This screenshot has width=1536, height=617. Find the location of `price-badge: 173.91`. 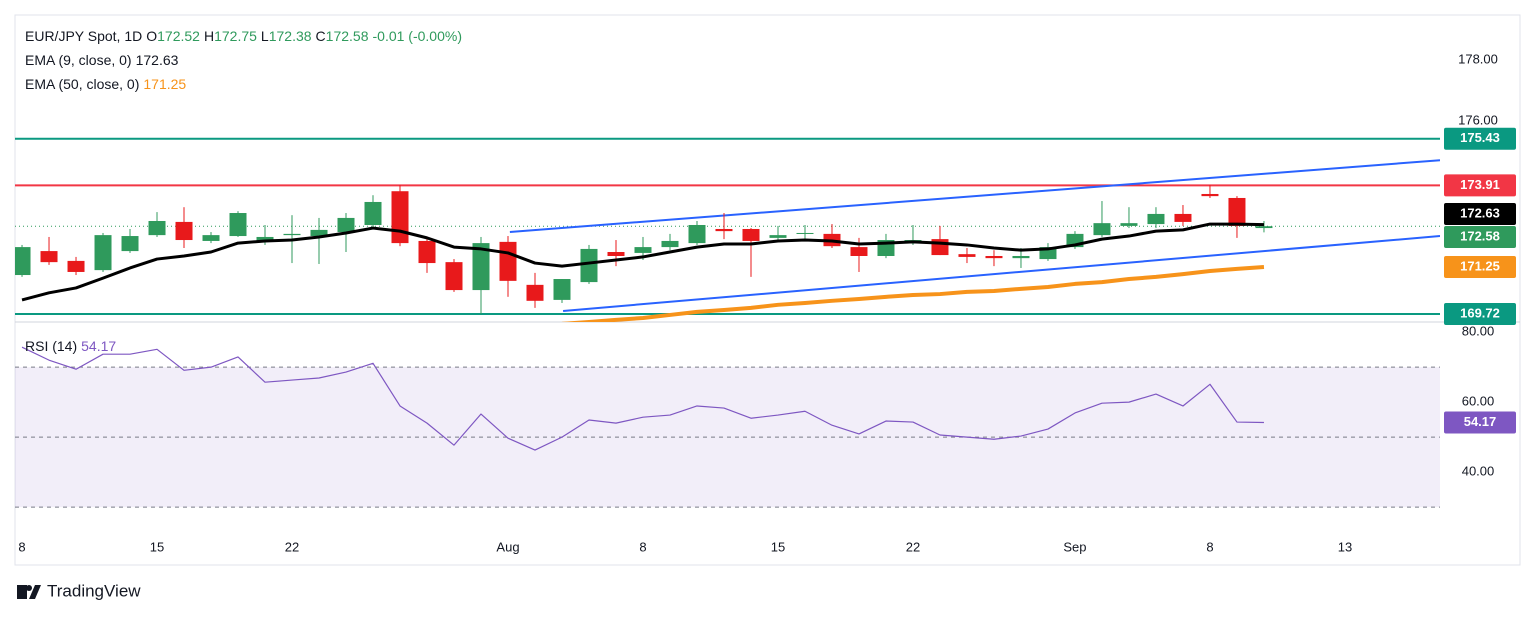

price-badge: 173.91 is located at coordinates (1480, 184).